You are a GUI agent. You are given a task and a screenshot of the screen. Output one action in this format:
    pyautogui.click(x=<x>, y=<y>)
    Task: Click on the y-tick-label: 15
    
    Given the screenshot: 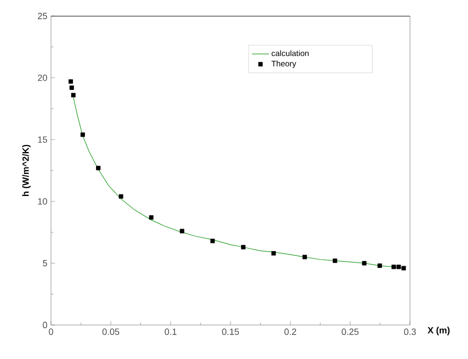 What is the action you would take?
    pyautogui.click(x=43, y=139)
    